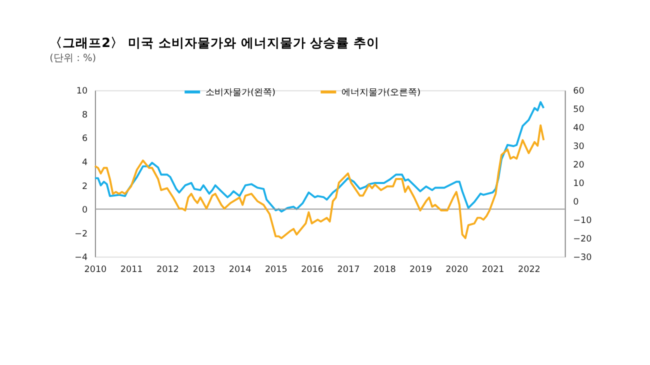 This screenshot has height=365, width=650. What do you see at coordinates (131, 269) in the screenshot?
I see `x-tick-label: 2011` at bounding box center [131, 269].